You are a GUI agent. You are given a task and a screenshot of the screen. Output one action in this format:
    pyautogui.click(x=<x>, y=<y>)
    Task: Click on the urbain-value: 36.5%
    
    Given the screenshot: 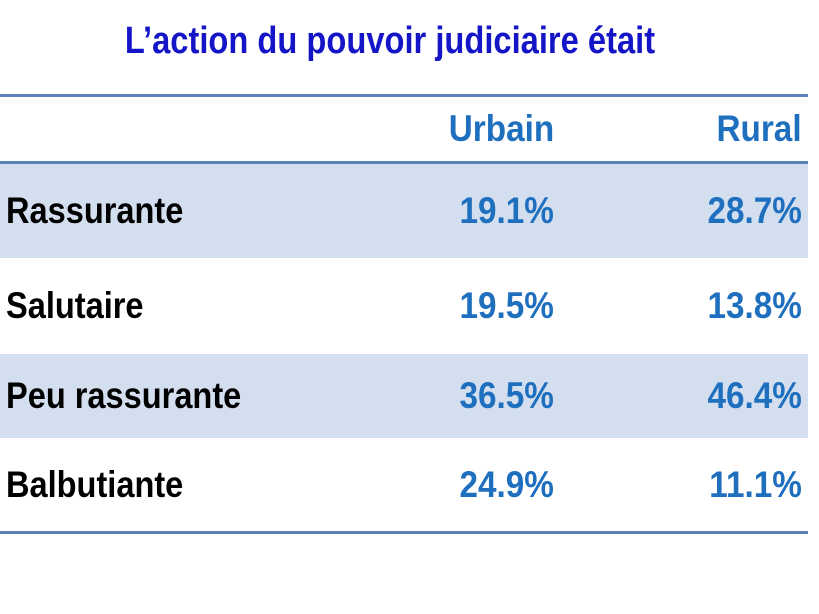 What is the action you would take?
    pyautogui.click(x=506, y=395)
    